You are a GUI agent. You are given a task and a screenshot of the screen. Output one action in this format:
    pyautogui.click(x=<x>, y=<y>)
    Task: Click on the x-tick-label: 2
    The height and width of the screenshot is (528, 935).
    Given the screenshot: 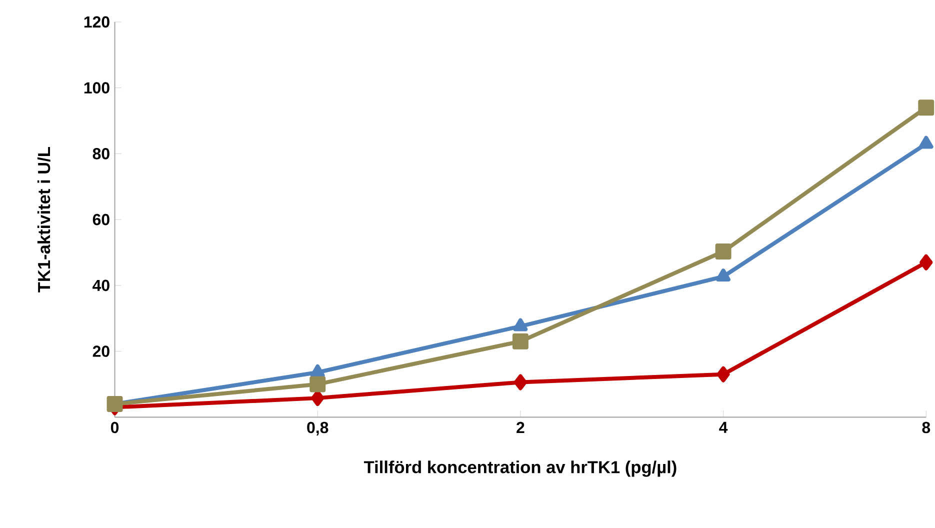 What is the action you would take?
    pyautogui.click(x=520, y=428)
    